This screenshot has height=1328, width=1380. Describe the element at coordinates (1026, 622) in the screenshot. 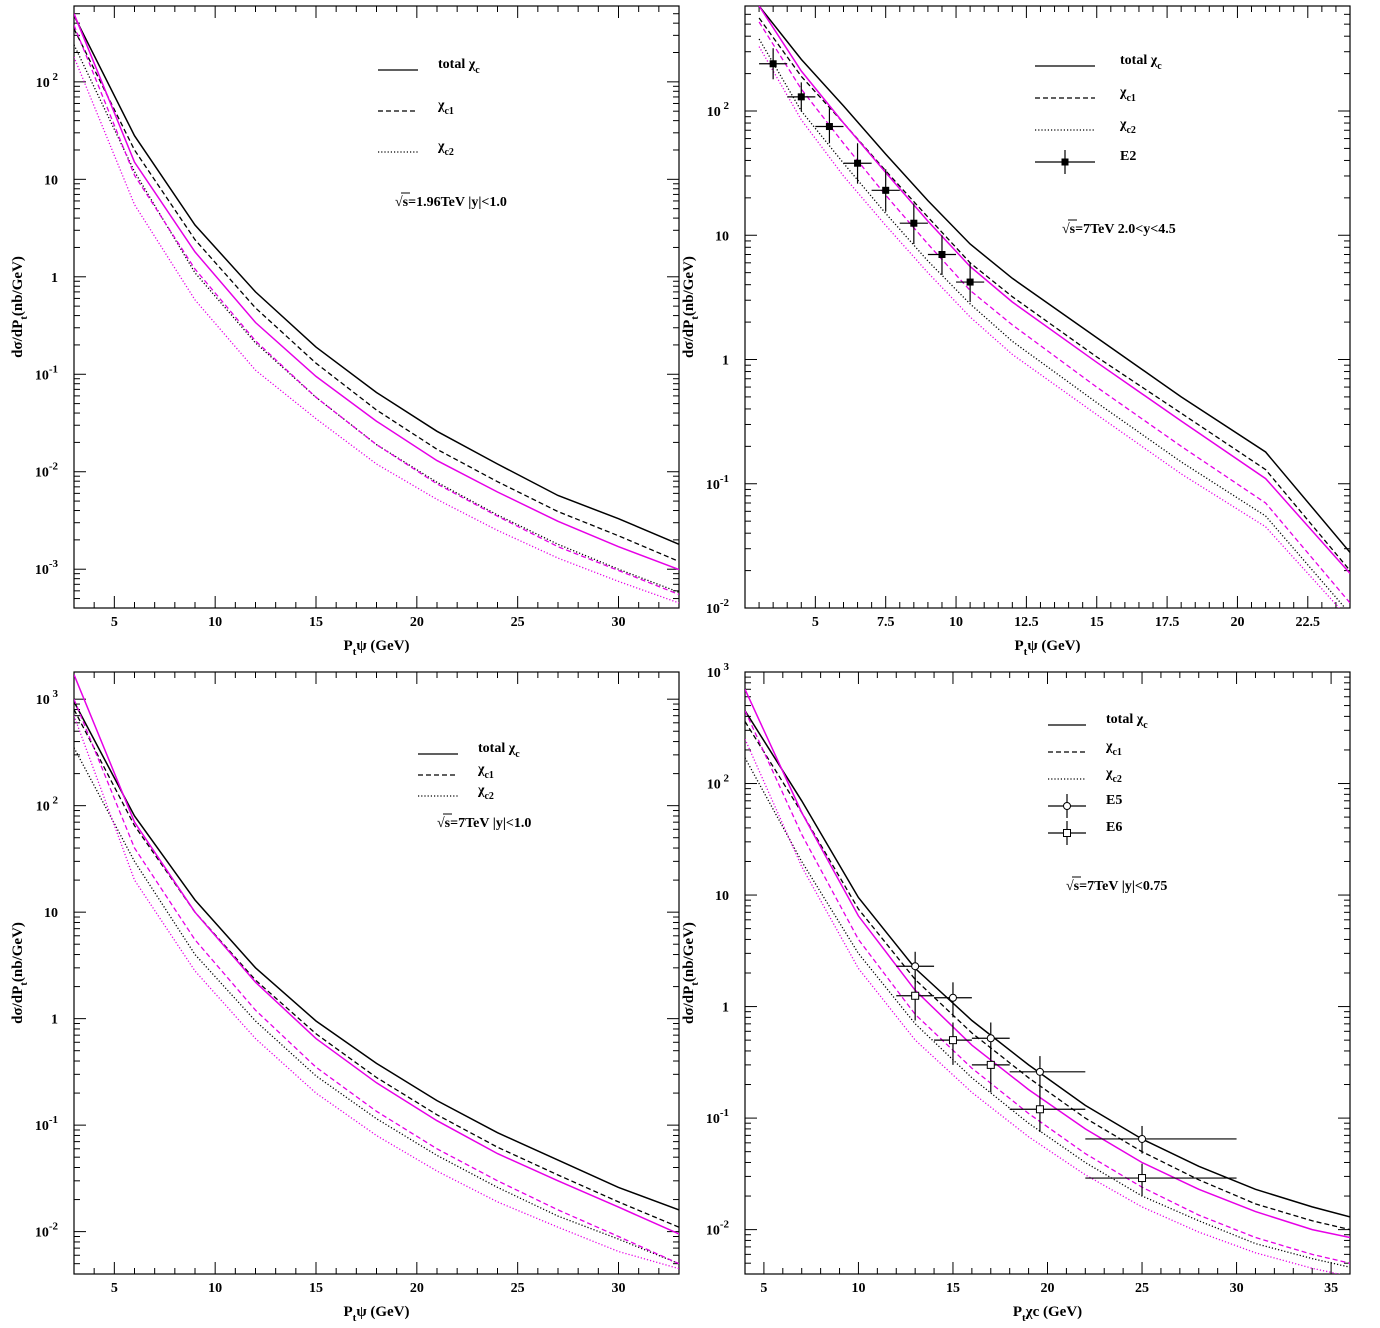

I see `x-tick-label: 12.5` at that location.